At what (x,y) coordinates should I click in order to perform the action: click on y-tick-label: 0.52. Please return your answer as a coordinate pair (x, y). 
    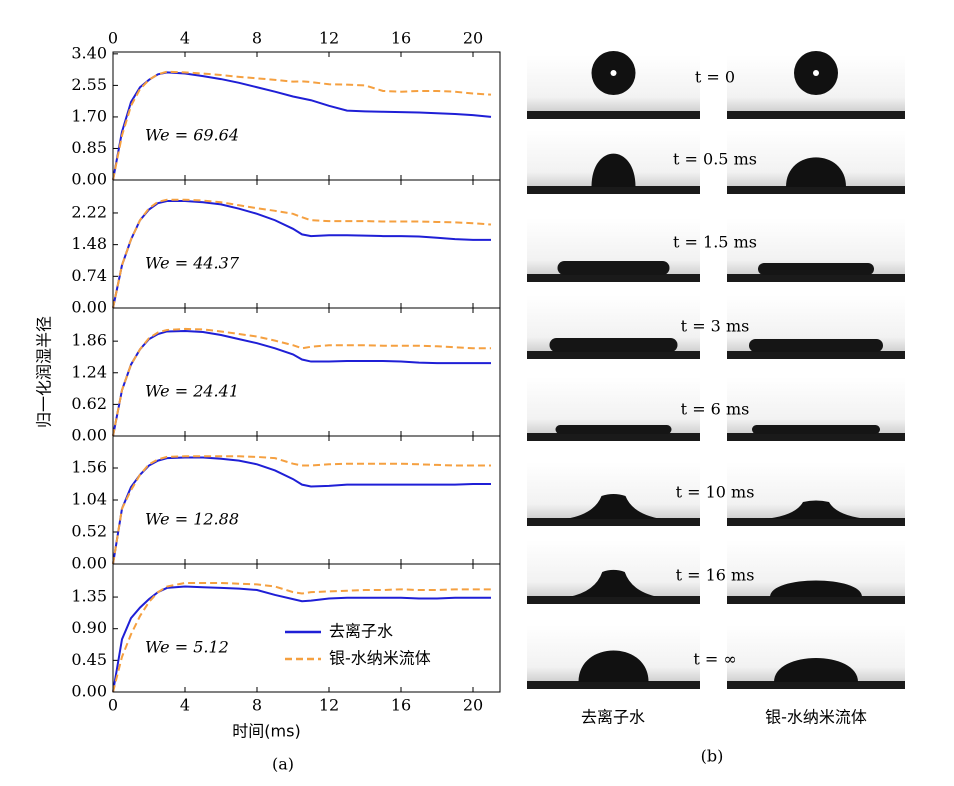
    Looking at the image, I should click on (89, 531).